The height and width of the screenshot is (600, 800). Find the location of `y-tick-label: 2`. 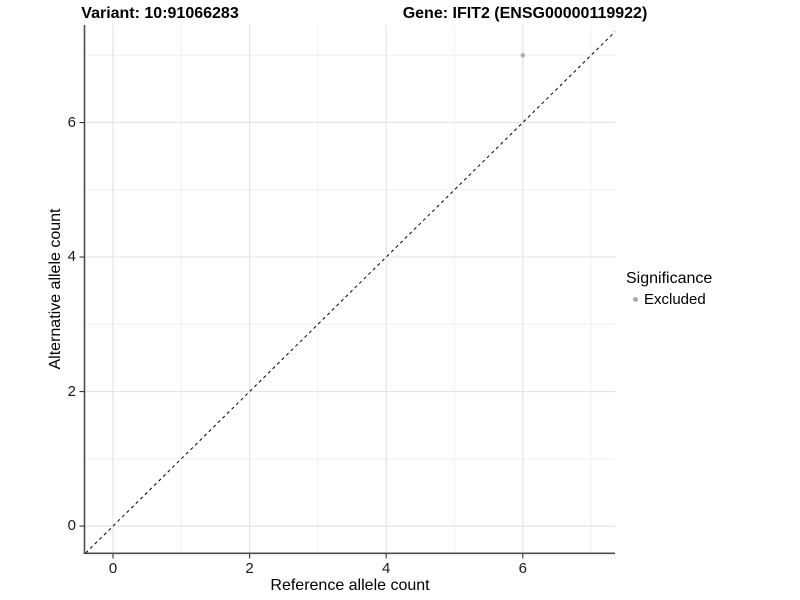

y-tick-label: 2 is located at coordinates (71, 391).